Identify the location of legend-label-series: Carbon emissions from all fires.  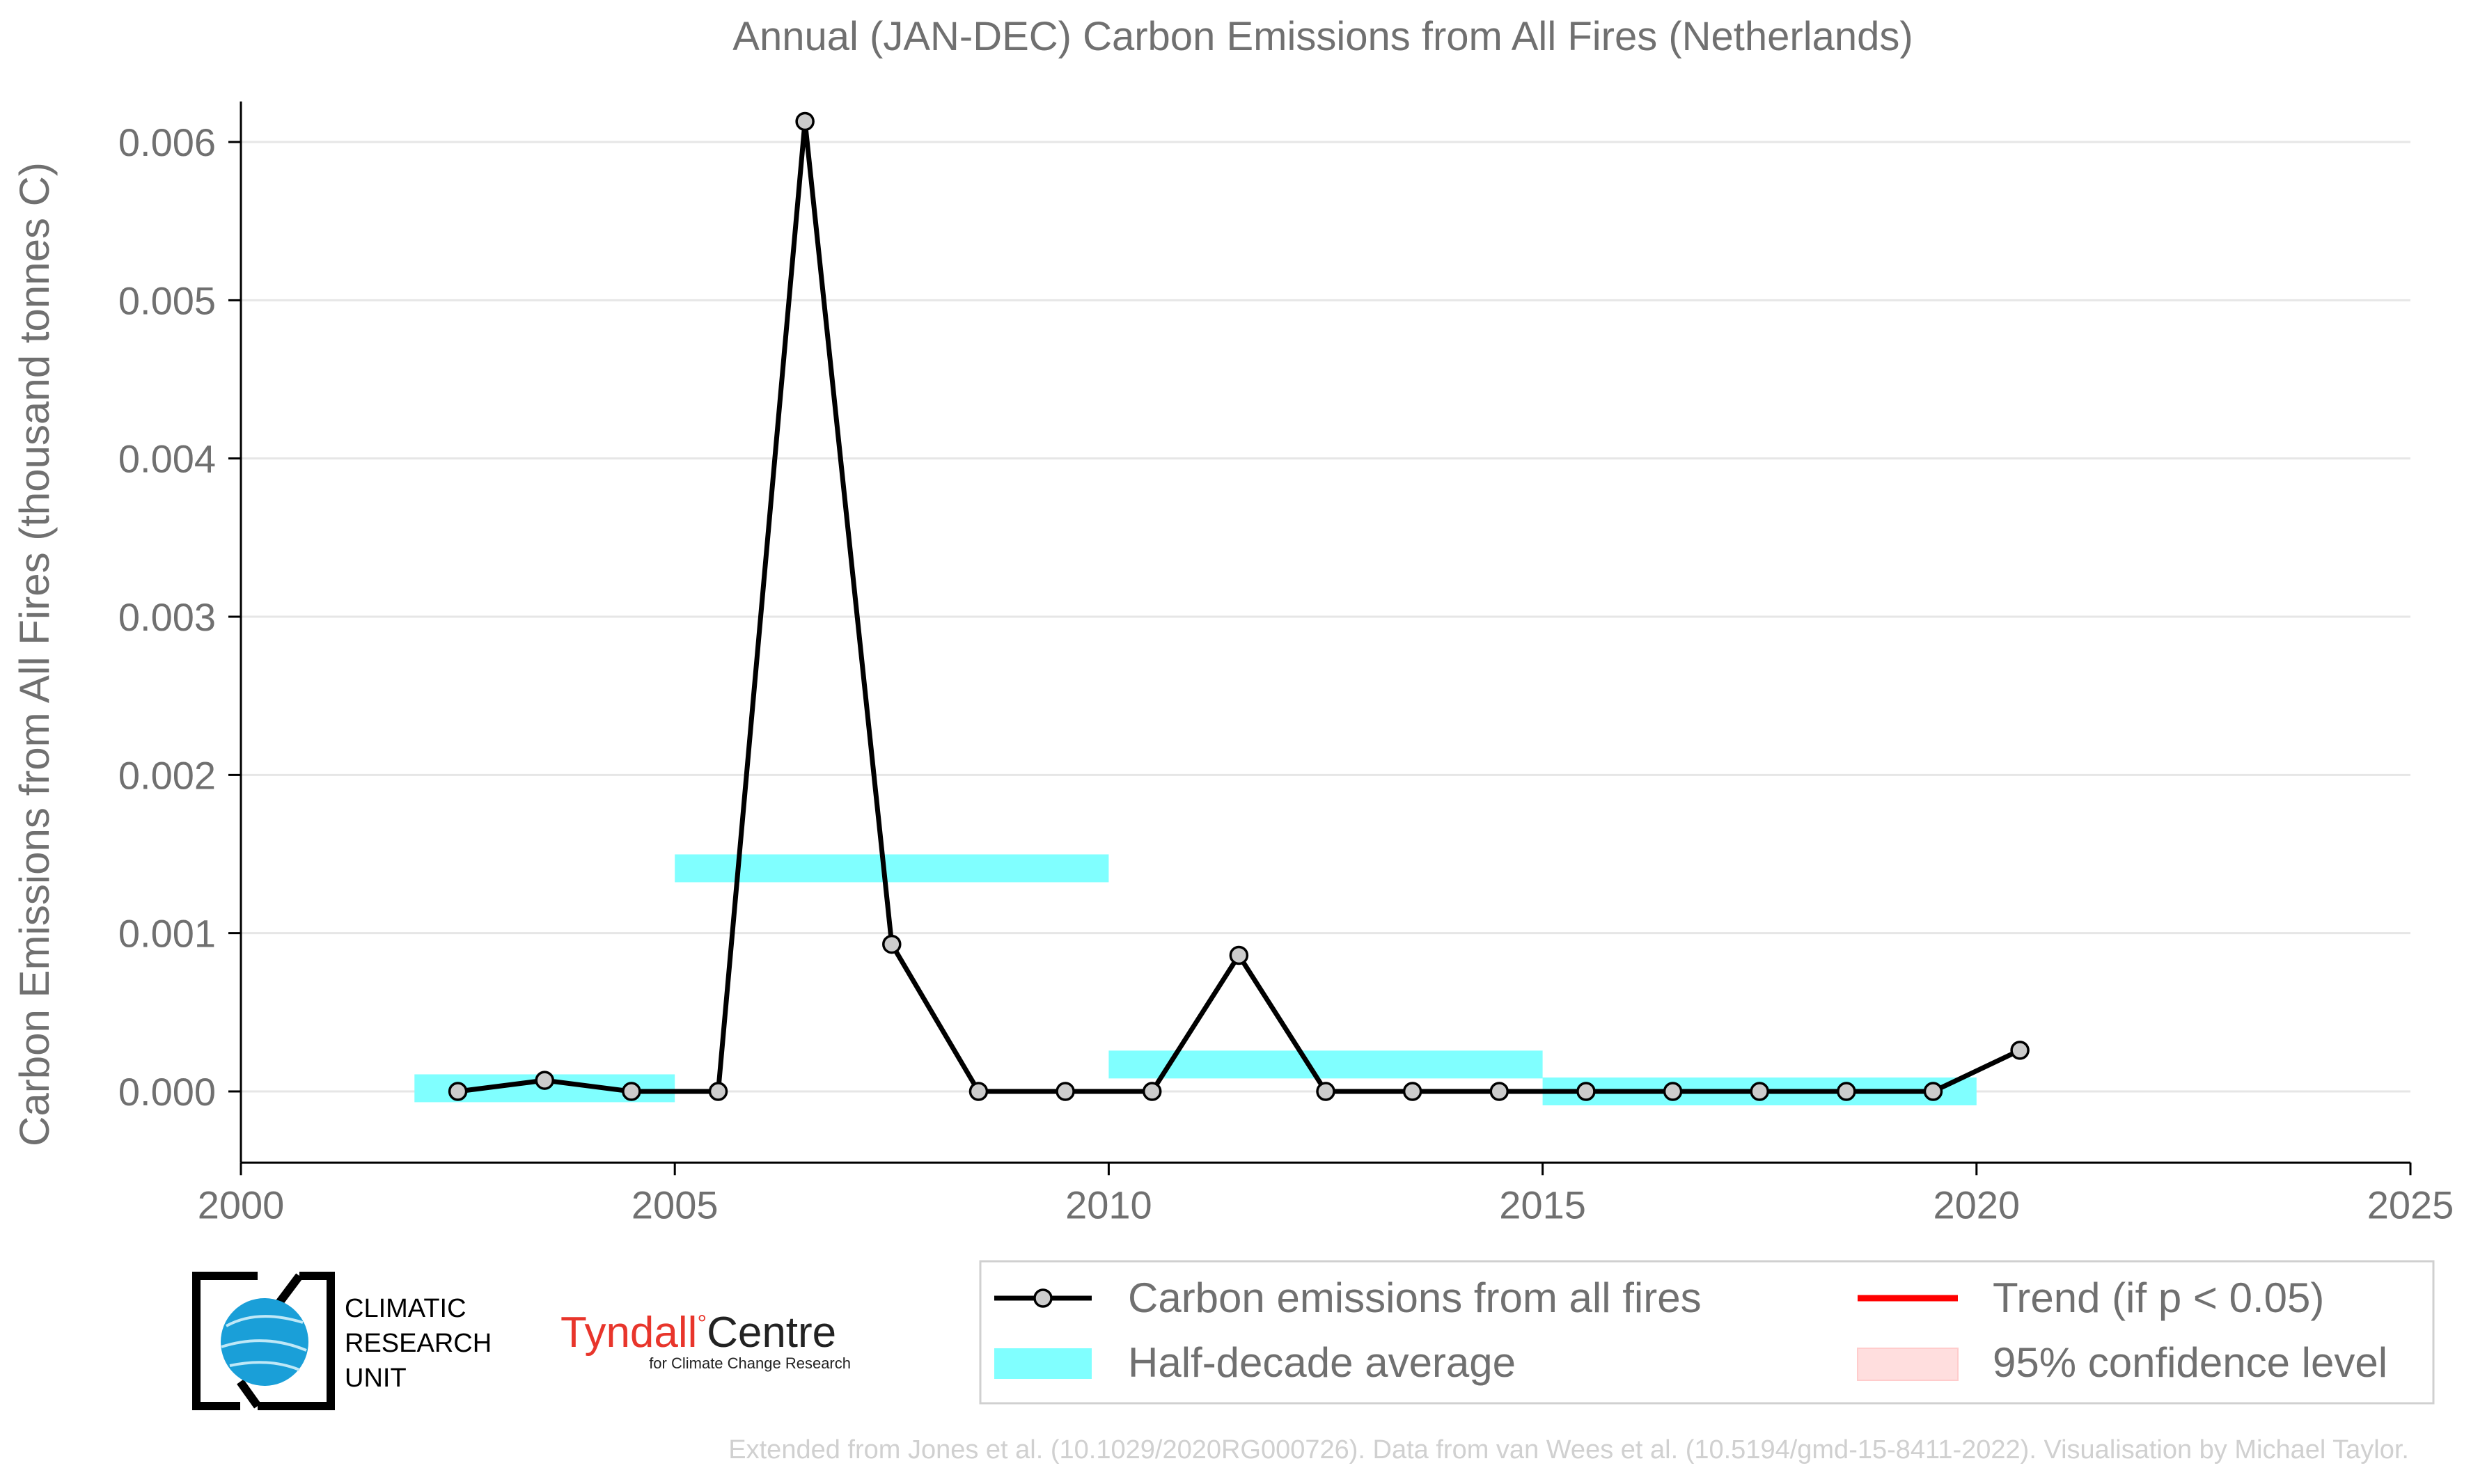
(1415, 1297).